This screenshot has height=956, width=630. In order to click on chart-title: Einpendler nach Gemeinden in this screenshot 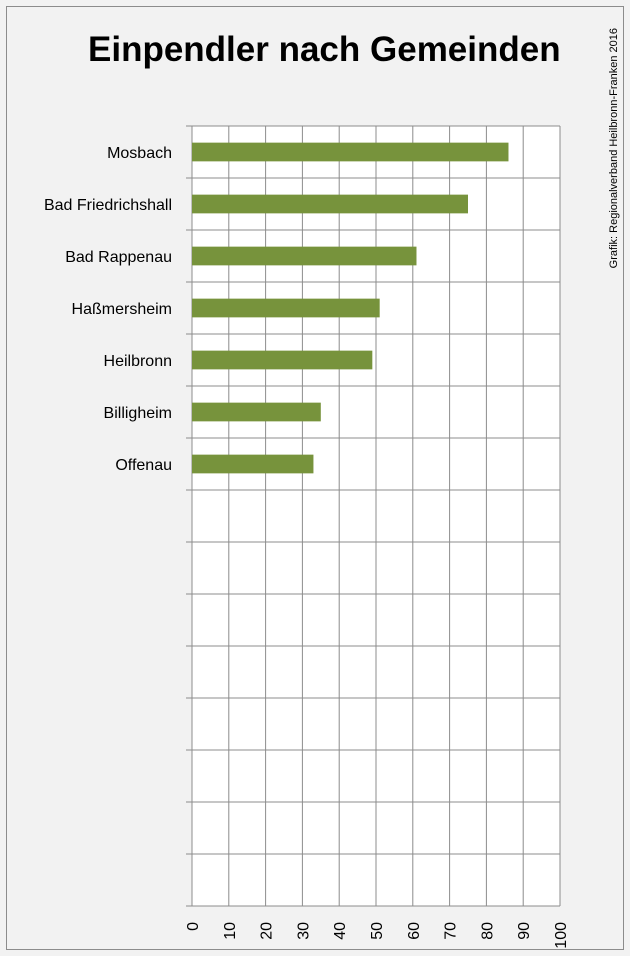, I will do `click(324, 49)`.